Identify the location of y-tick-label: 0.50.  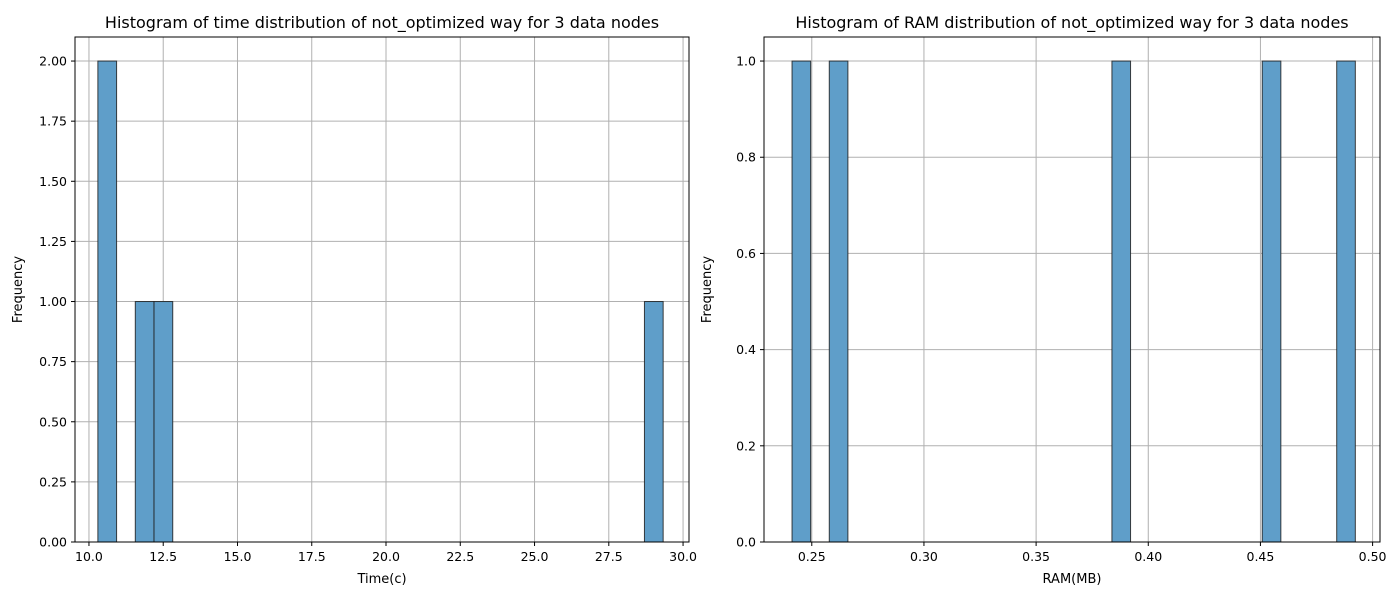
(53, 421).